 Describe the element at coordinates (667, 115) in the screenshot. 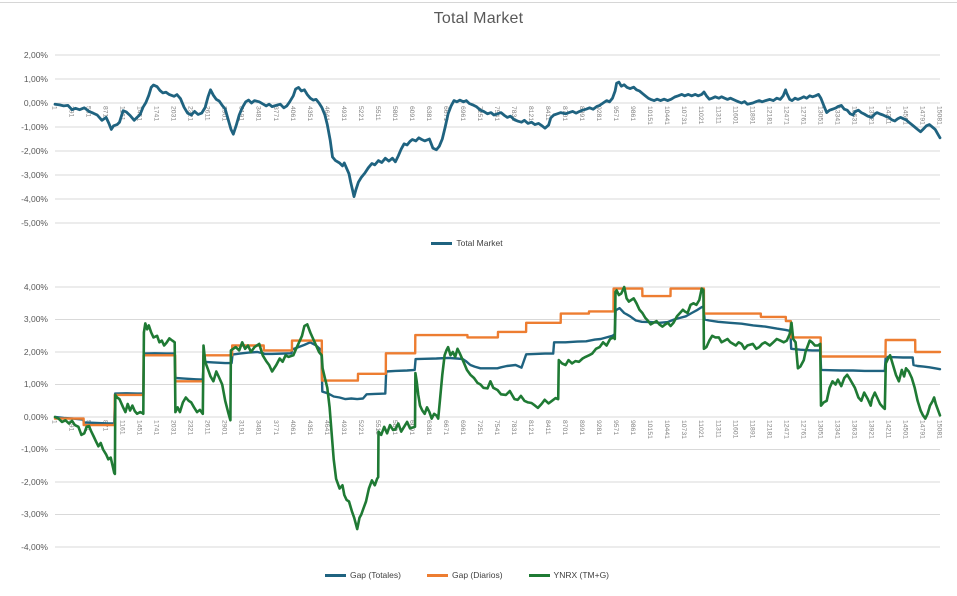

I see `x-tick-label: 10441` at that location.